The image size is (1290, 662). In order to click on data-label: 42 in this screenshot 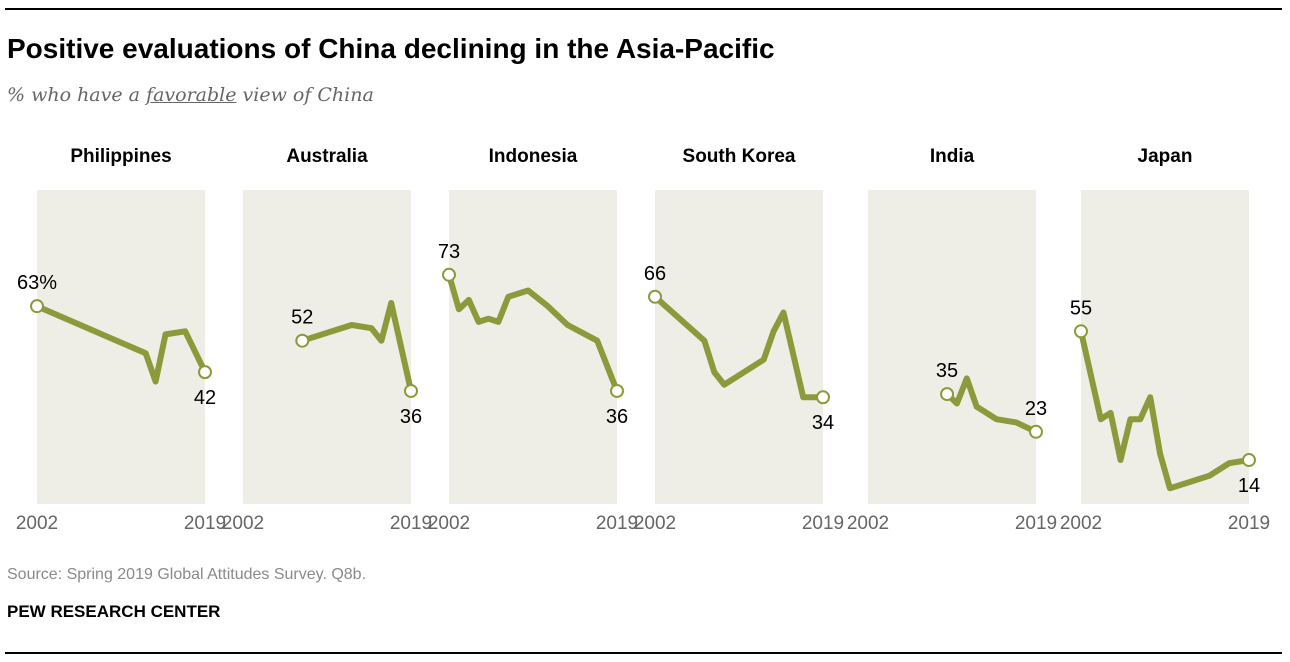, I will do `click(205, 398)`.